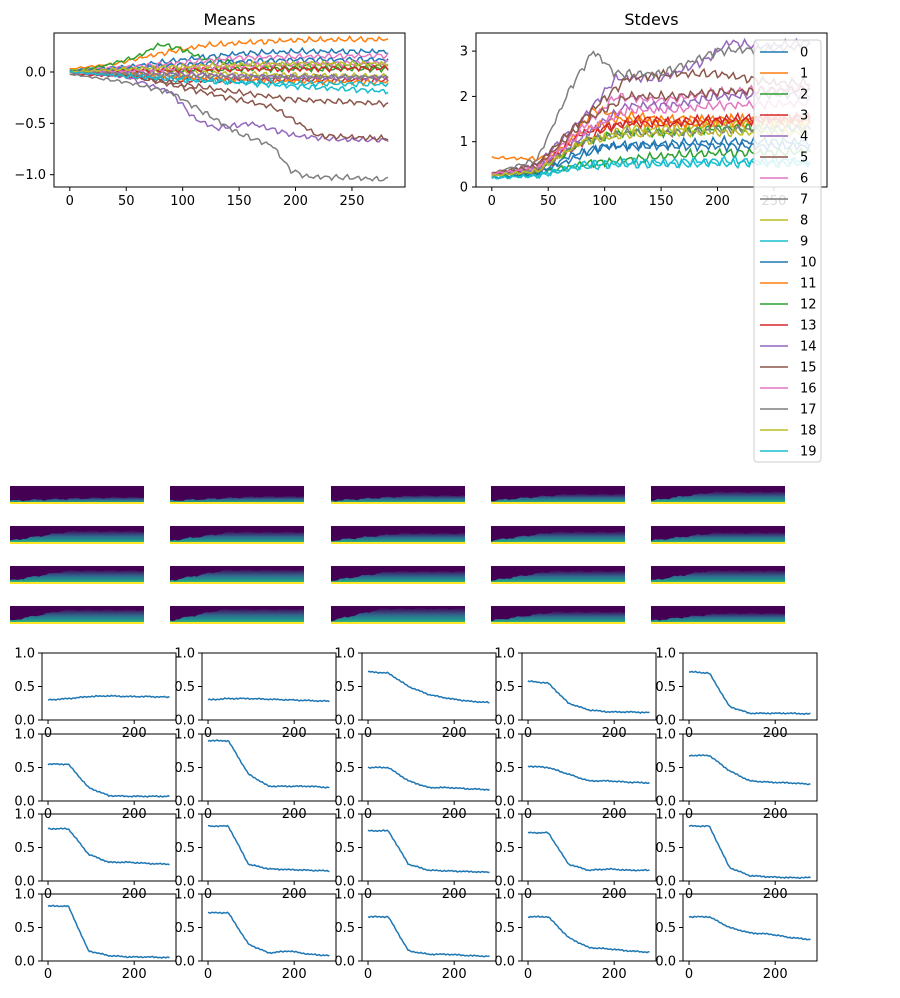 Image resolution: width=900 pixels, height=998 pixels. I want to click on legend-entry: 3, so click(804, 116).